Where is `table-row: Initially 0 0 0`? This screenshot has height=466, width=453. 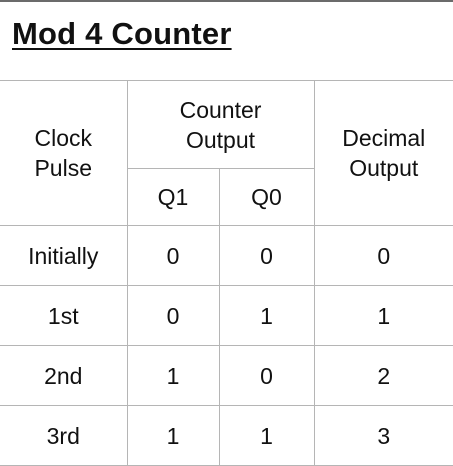
table-row: Initially 0 0 0 is located at coordinates (226, 255).